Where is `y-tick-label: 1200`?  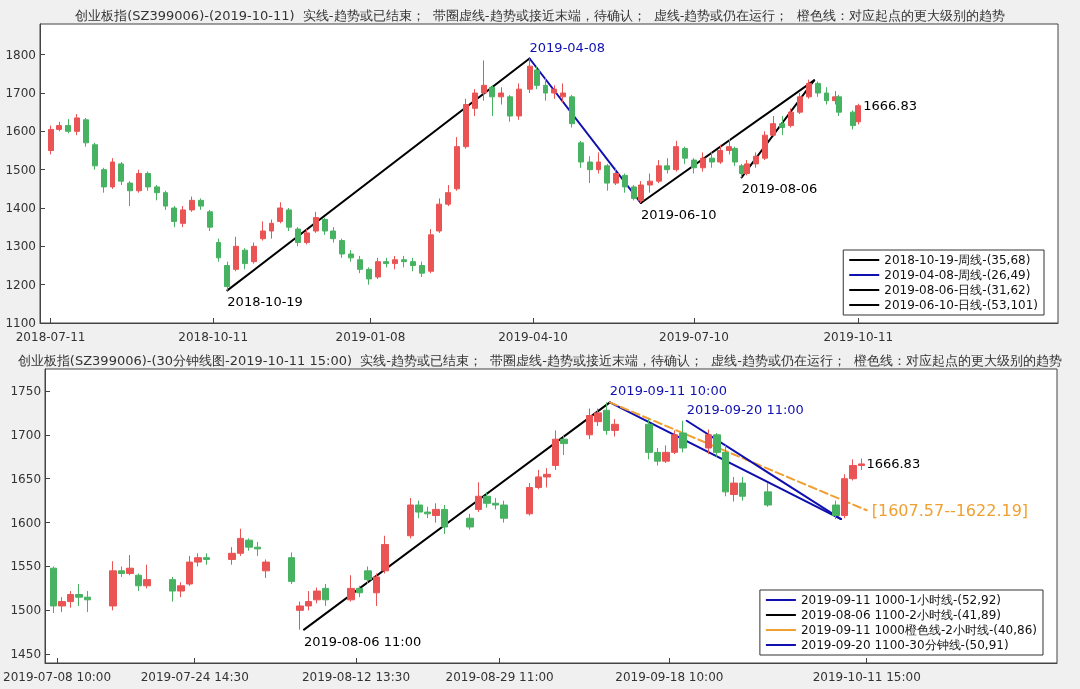
y-tick-label: 1200 is located at coordinates (20, 284).